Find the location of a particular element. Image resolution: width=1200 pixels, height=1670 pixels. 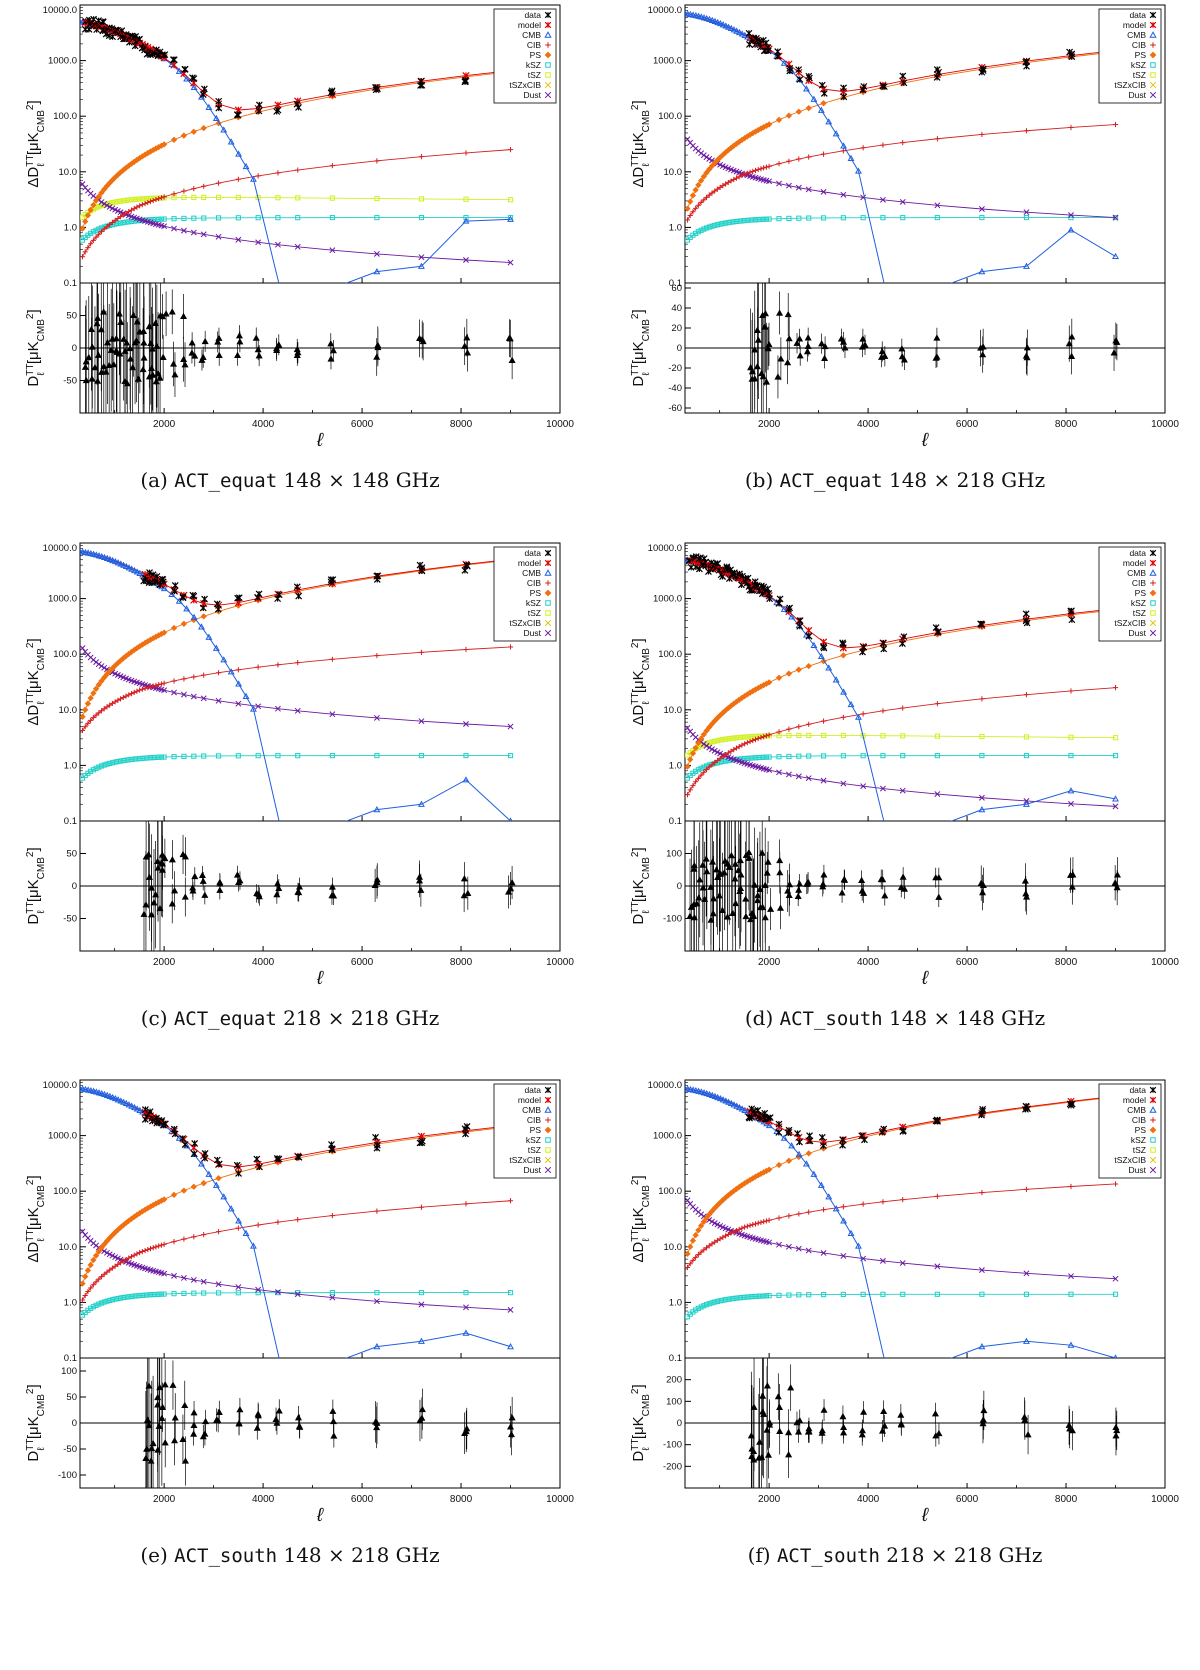

caption-c: (c) ACT_equat 218 × 218 GHz is located at coordinates (290, 1018).